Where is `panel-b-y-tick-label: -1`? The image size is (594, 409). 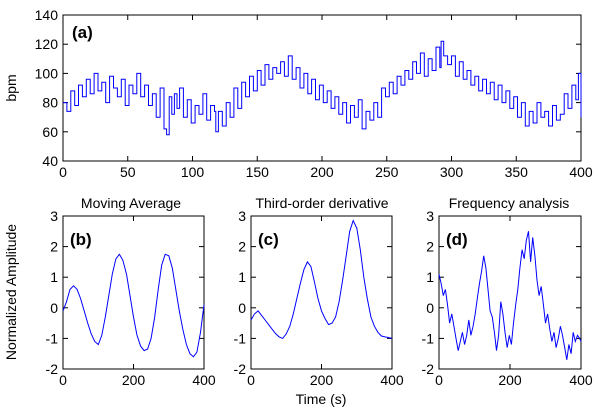
panel-b-y-tick-label: -1 is located at coordinates (52, 338).